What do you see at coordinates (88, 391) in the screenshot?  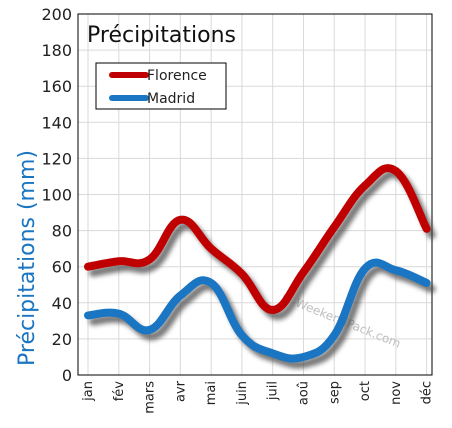 I see `x-tick-label: jan` at bounding box center [88, 391].